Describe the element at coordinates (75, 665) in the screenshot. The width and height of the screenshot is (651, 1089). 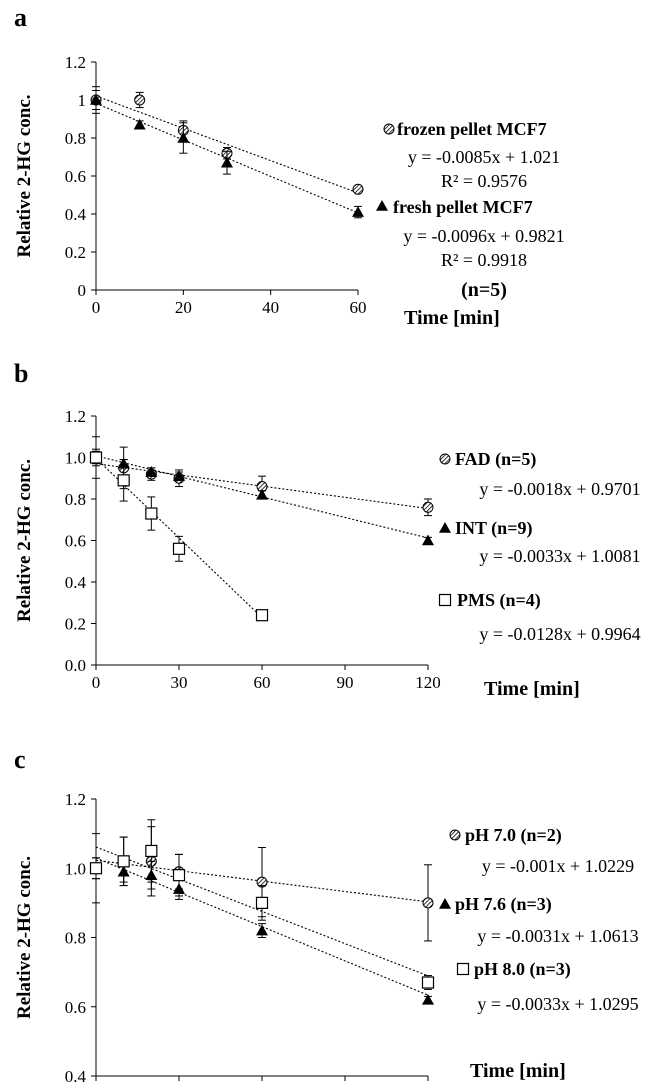
I see `y-tick-label: 0.0` at that location.